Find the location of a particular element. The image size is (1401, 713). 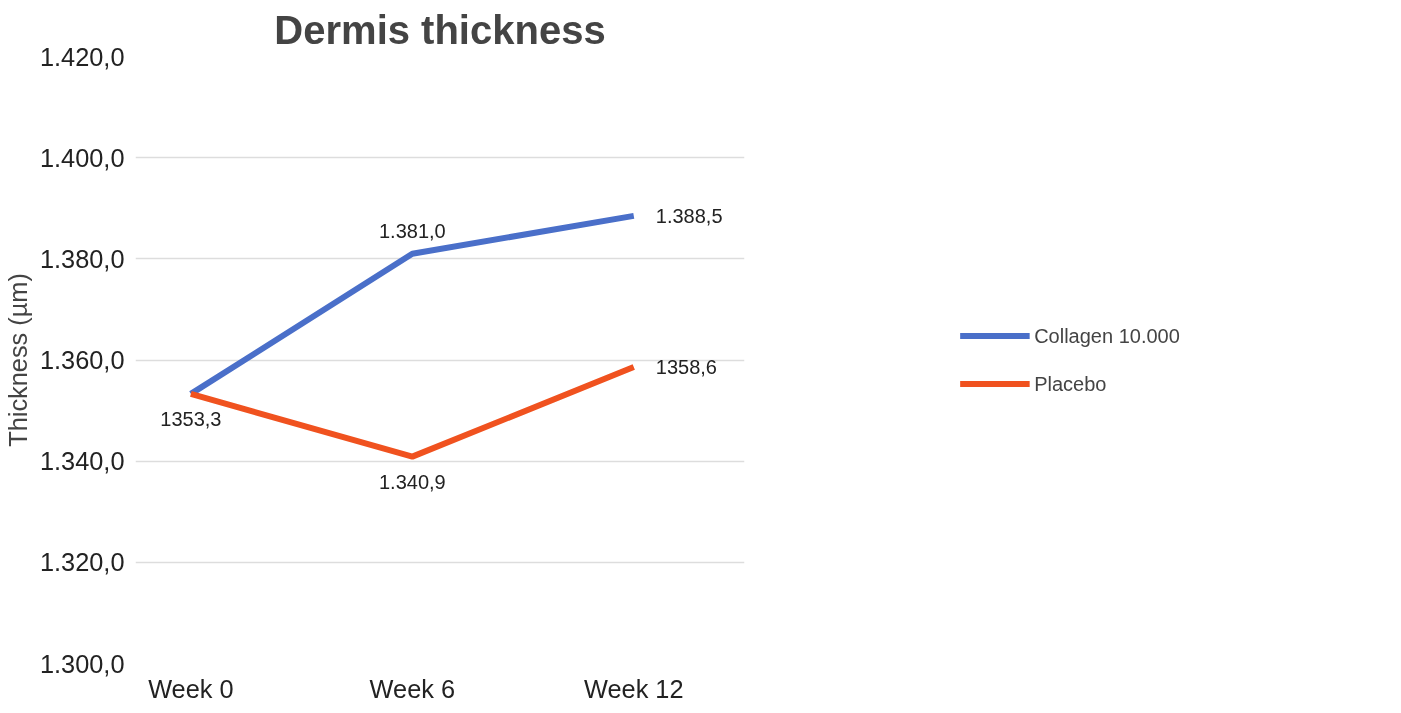

x-tick-label: Week 6 is located at coordinates (412, 688).